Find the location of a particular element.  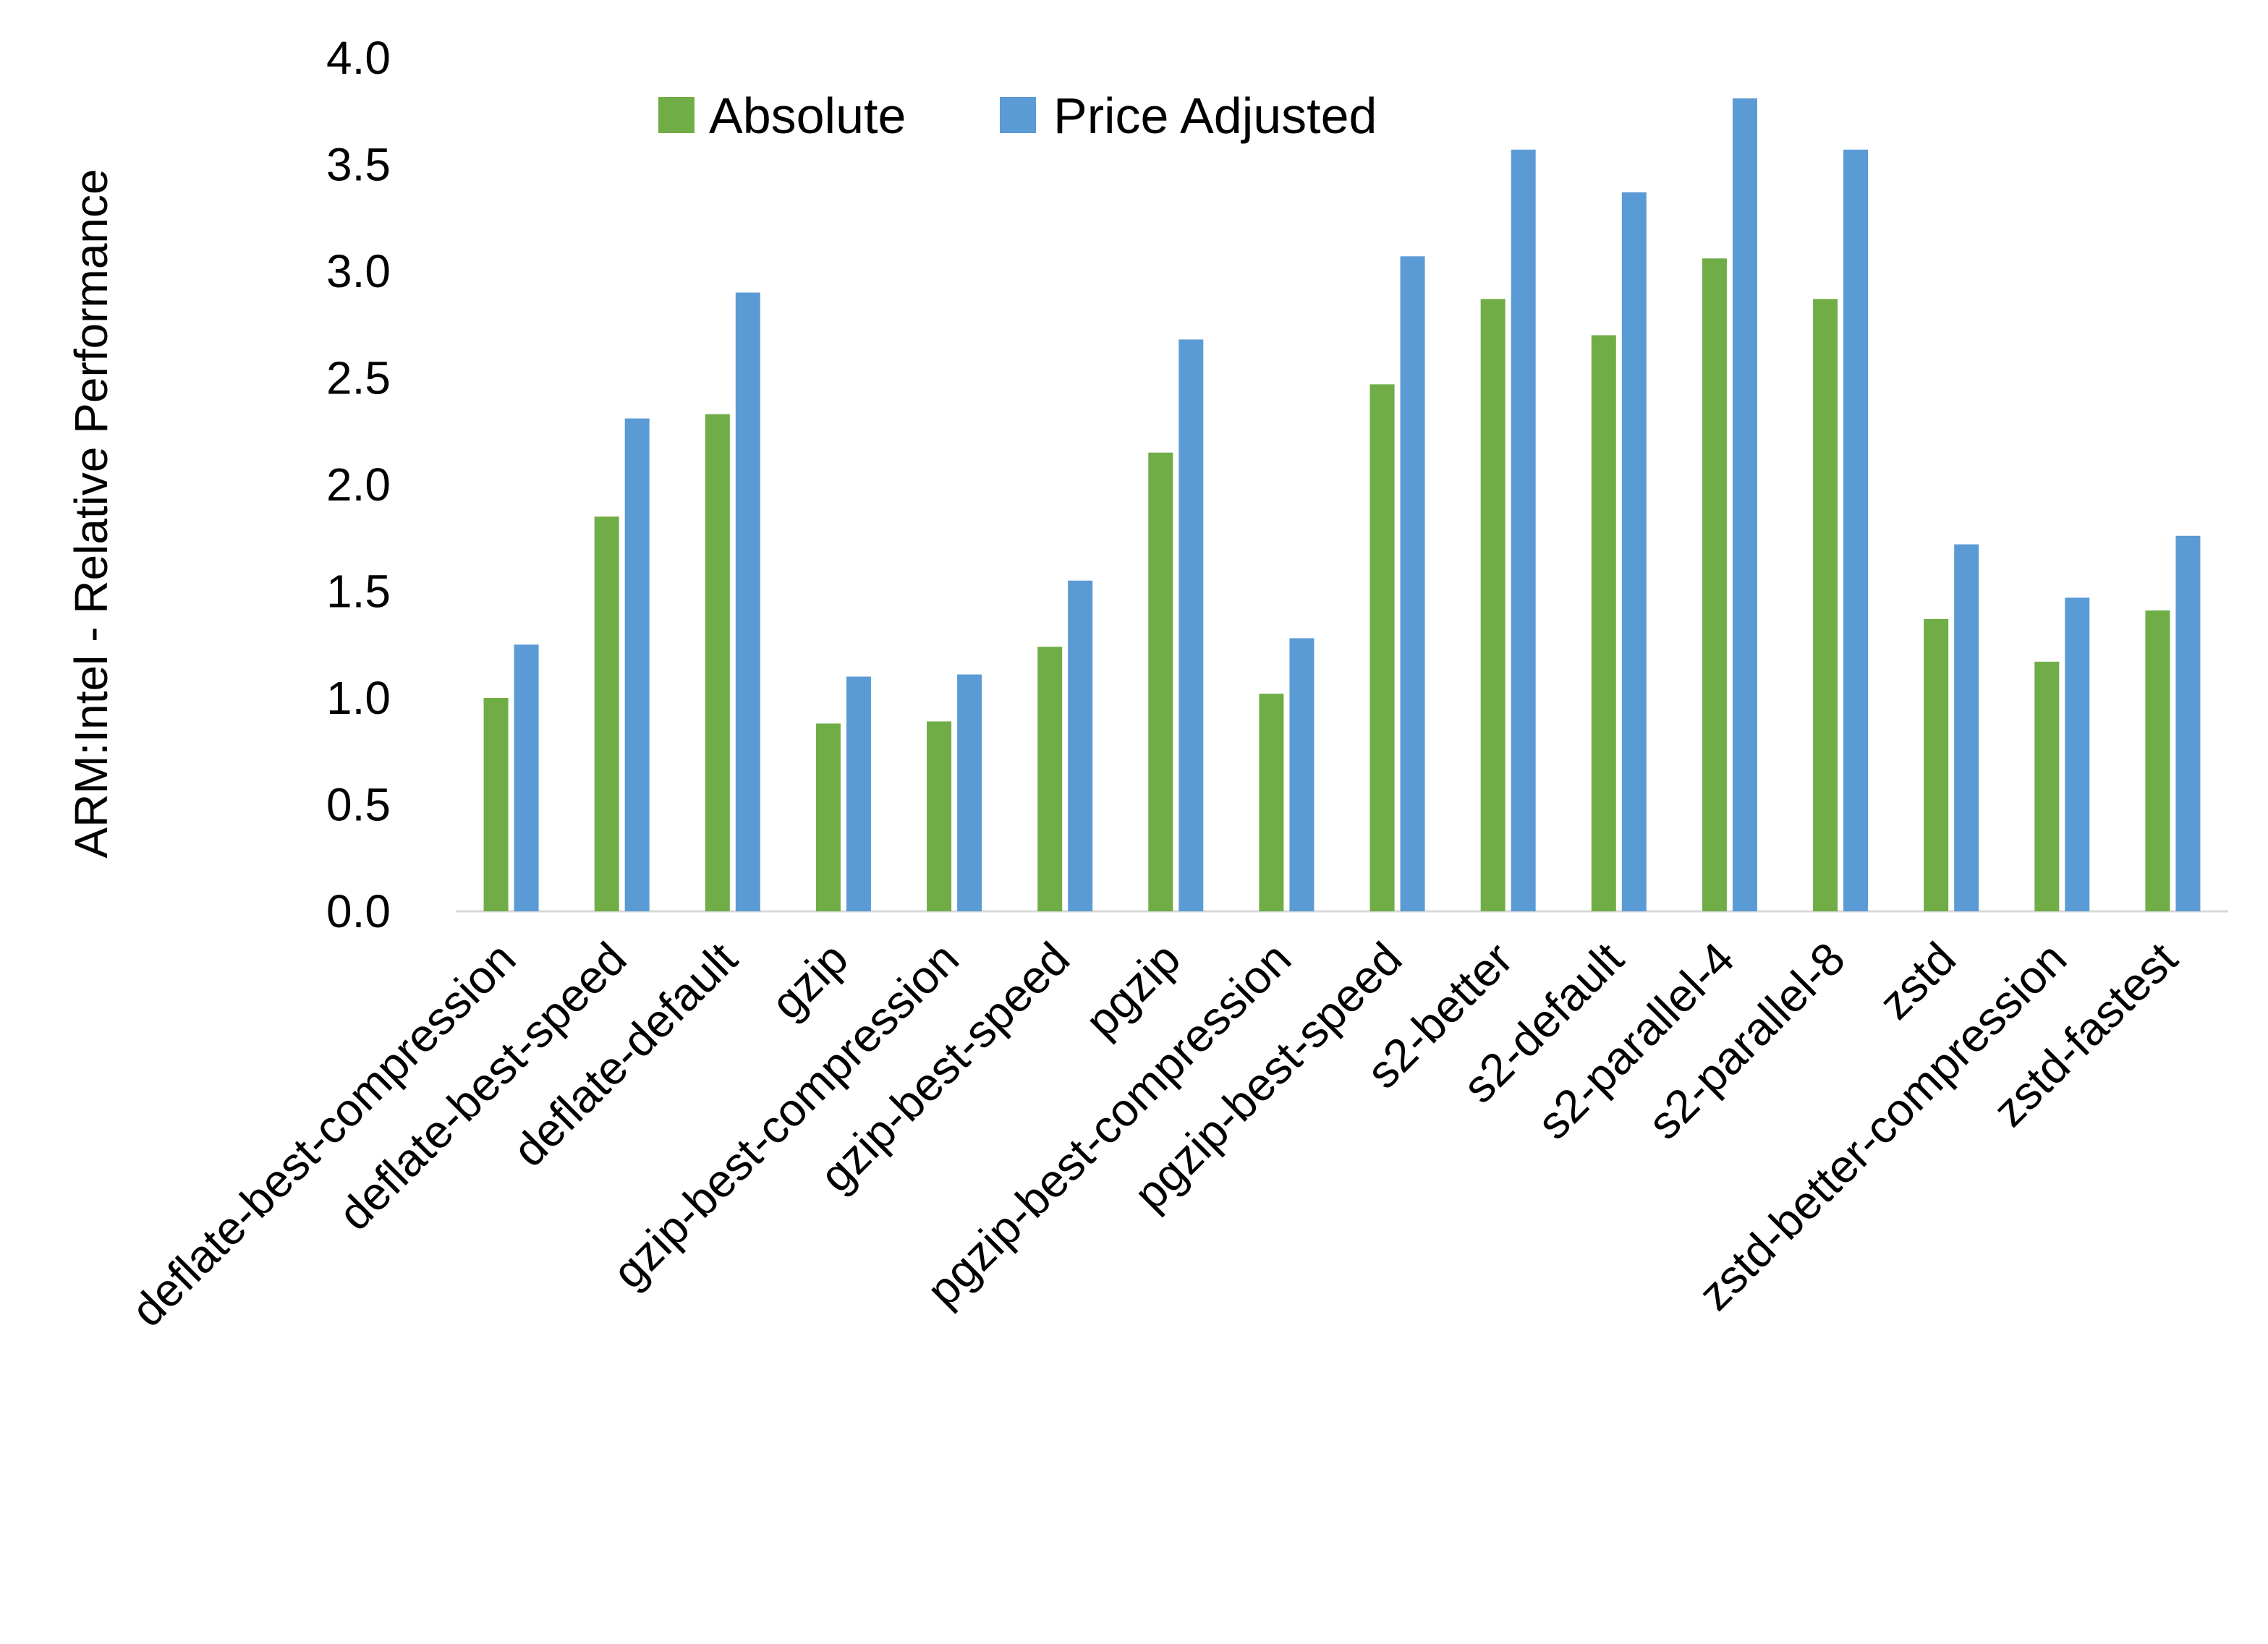

bar-price-adjusted-gzip-best-compression is located at coordinates (970, 792).